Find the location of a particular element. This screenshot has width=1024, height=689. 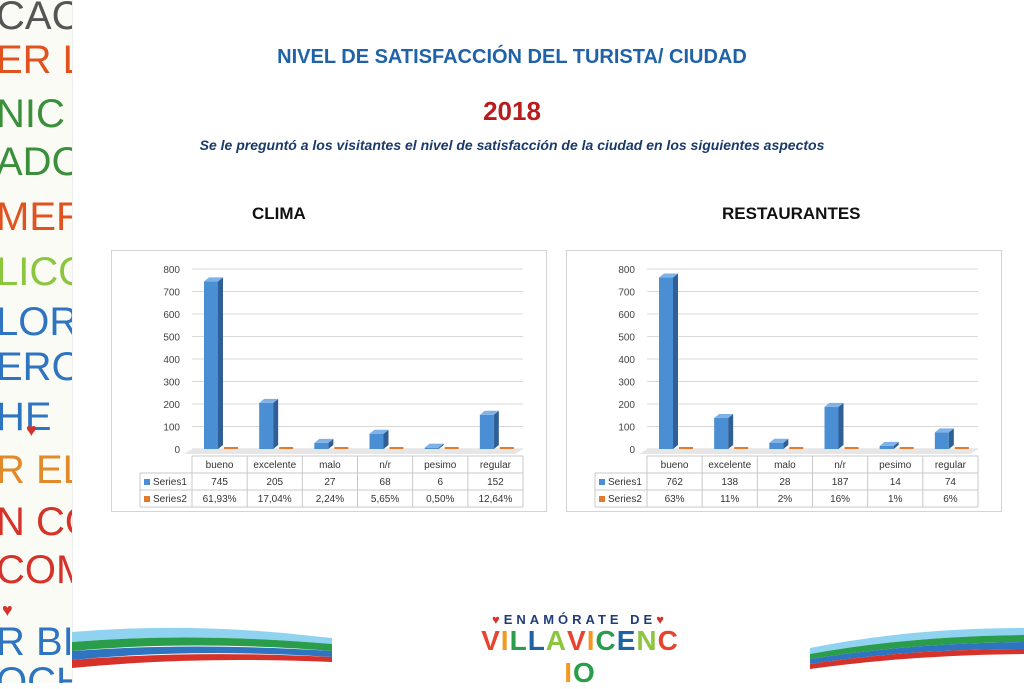

logo-letter: A is located at coordinates (556, 640).